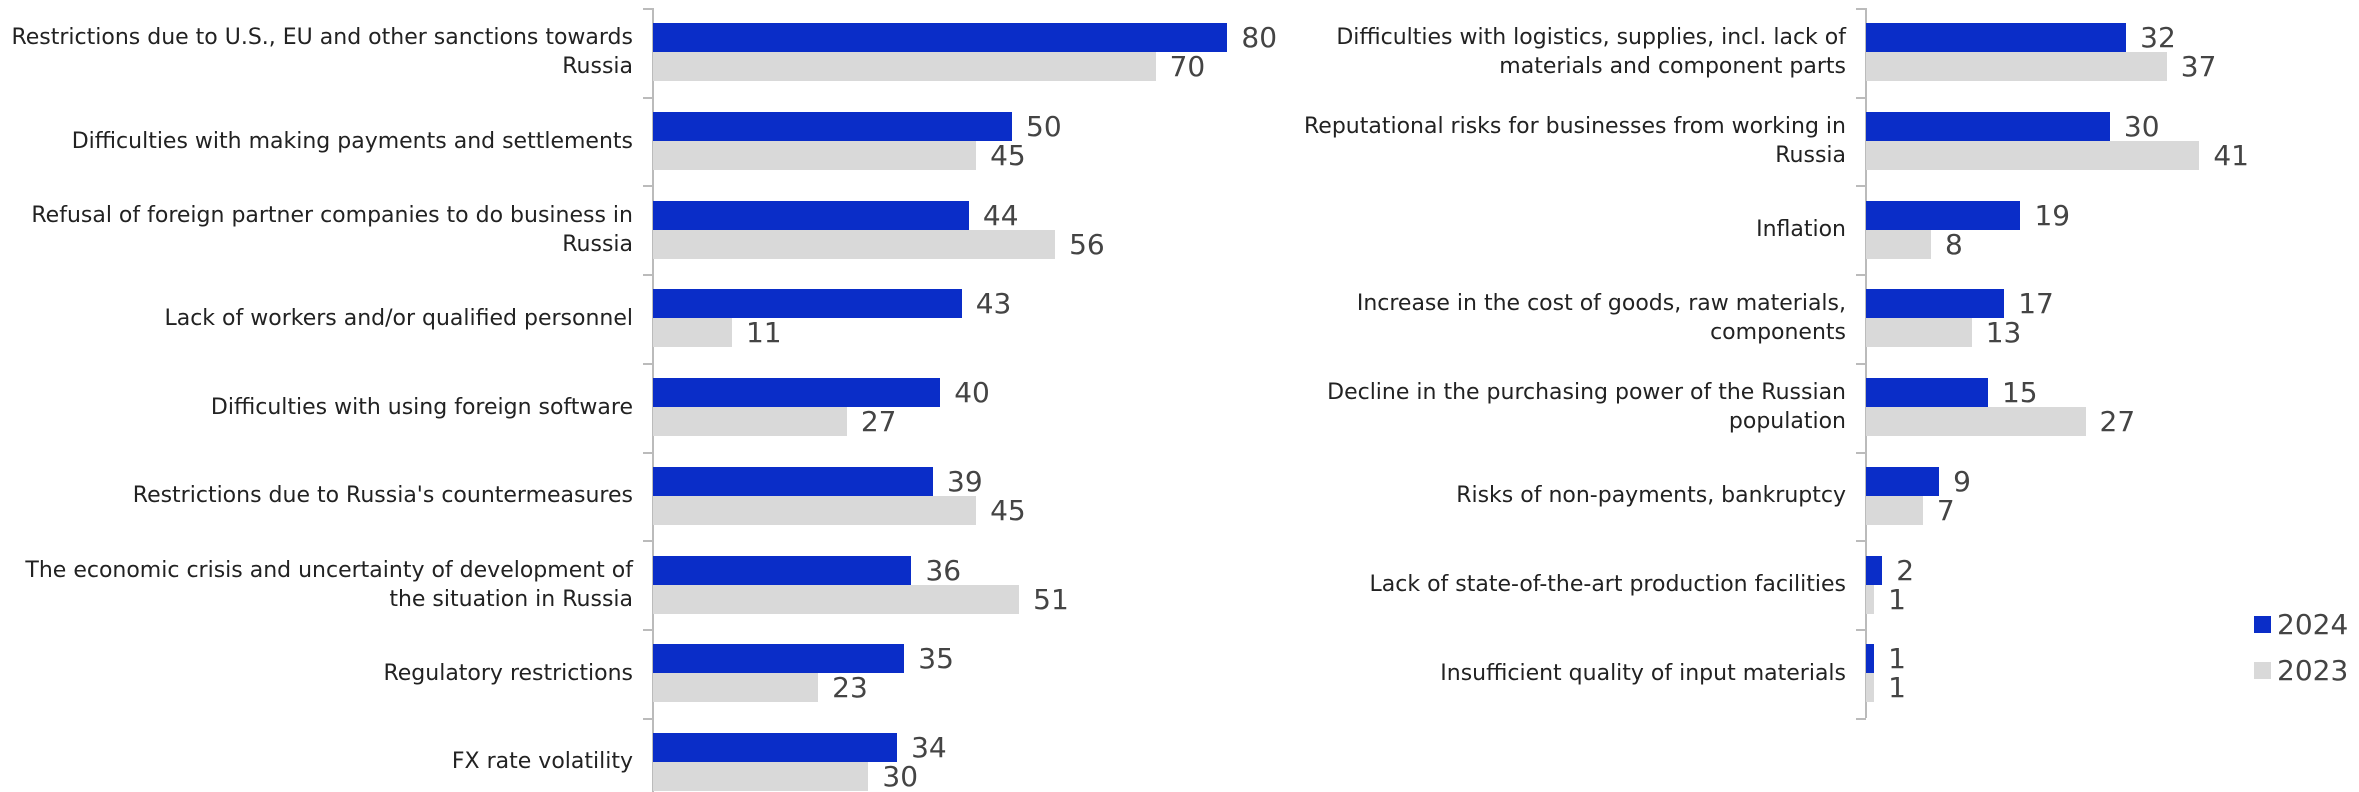  Describe the element at coordinates (763, 333) in the screenshot. I see `value-label: 11` at that location.